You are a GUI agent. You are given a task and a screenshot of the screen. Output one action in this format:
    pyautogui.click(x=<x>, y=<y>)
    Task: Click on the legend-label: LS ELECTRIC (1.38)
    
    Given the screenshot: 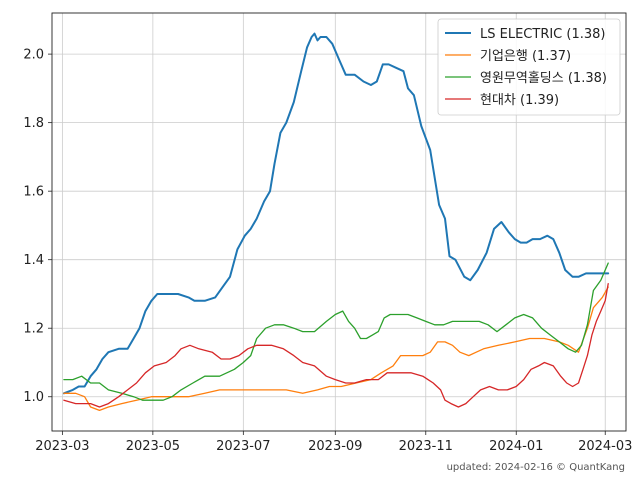 What is the action you would take?
    pyautogui.click(x=542, y=34)
    